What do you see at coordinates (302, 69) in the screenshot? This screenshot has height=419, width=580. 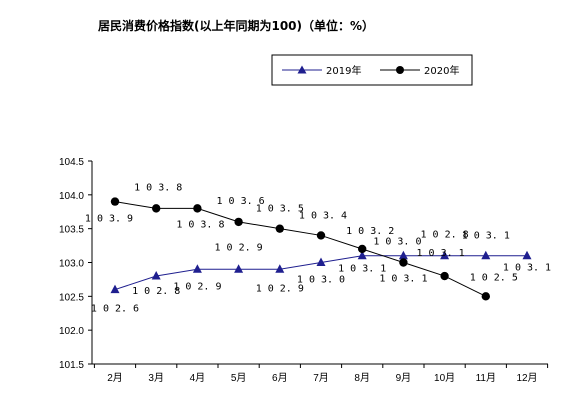 I see `legend-triangle-icon` at bounding box center [302, 69].